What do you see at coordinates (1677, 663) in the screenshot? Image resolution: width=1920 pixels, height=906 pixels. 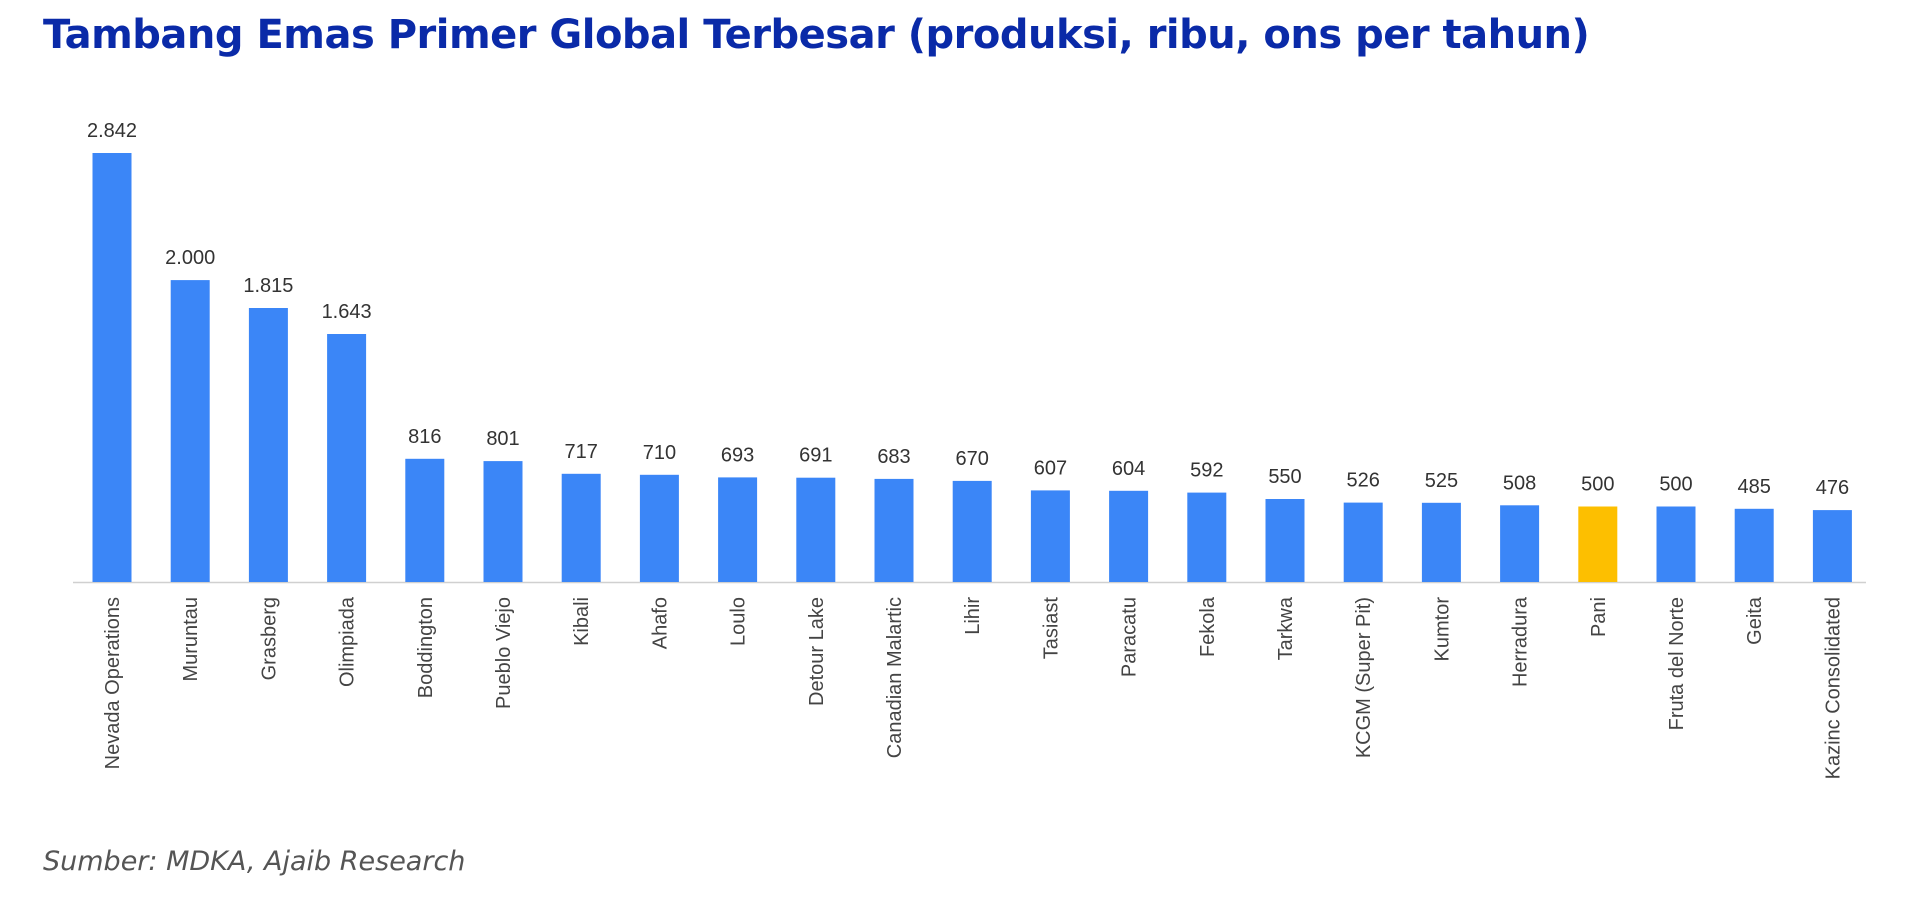 I see `x-tick-label: Fruta del Norte` at bounding box center [1677, 663].